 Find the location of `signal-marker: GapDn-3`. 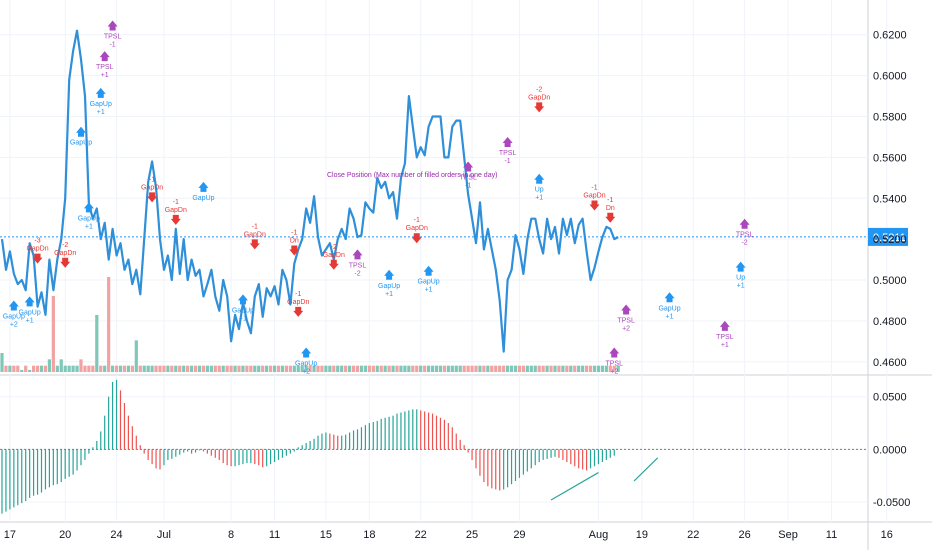

signal-marker: GapDn-3 is located at coordinates (37, 251).